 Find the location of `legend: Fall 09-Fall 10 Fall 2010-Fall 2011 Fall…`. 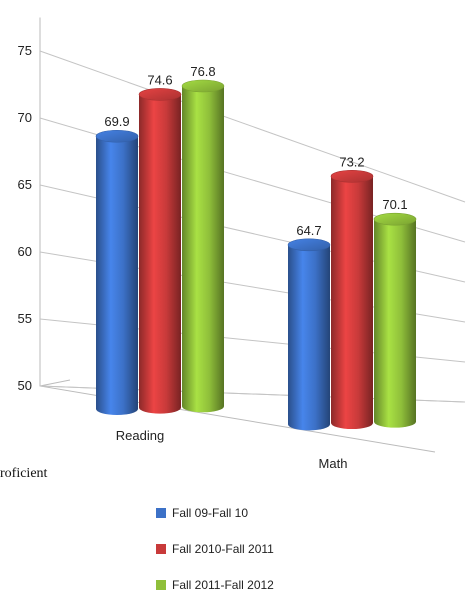

legend: Fall 09-Fall 10 Fall 2010-Fall 2011 Fall… is located at coordinates (215, 558).